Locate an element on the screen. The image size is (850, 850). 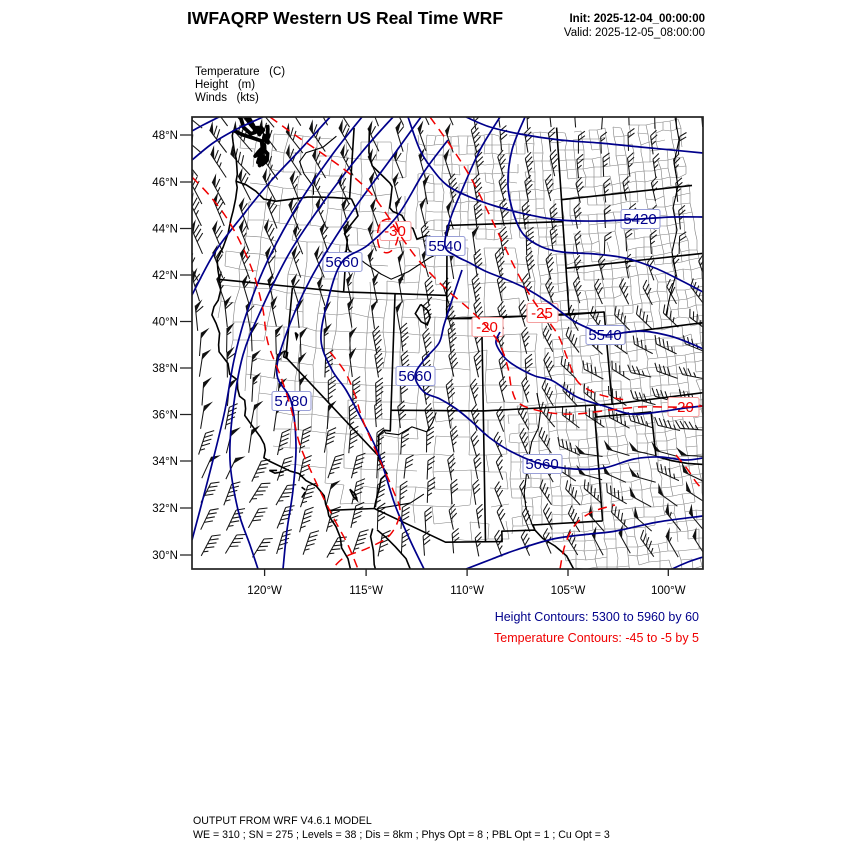
svg-text: 105°W is located at coordinates (568, 591).